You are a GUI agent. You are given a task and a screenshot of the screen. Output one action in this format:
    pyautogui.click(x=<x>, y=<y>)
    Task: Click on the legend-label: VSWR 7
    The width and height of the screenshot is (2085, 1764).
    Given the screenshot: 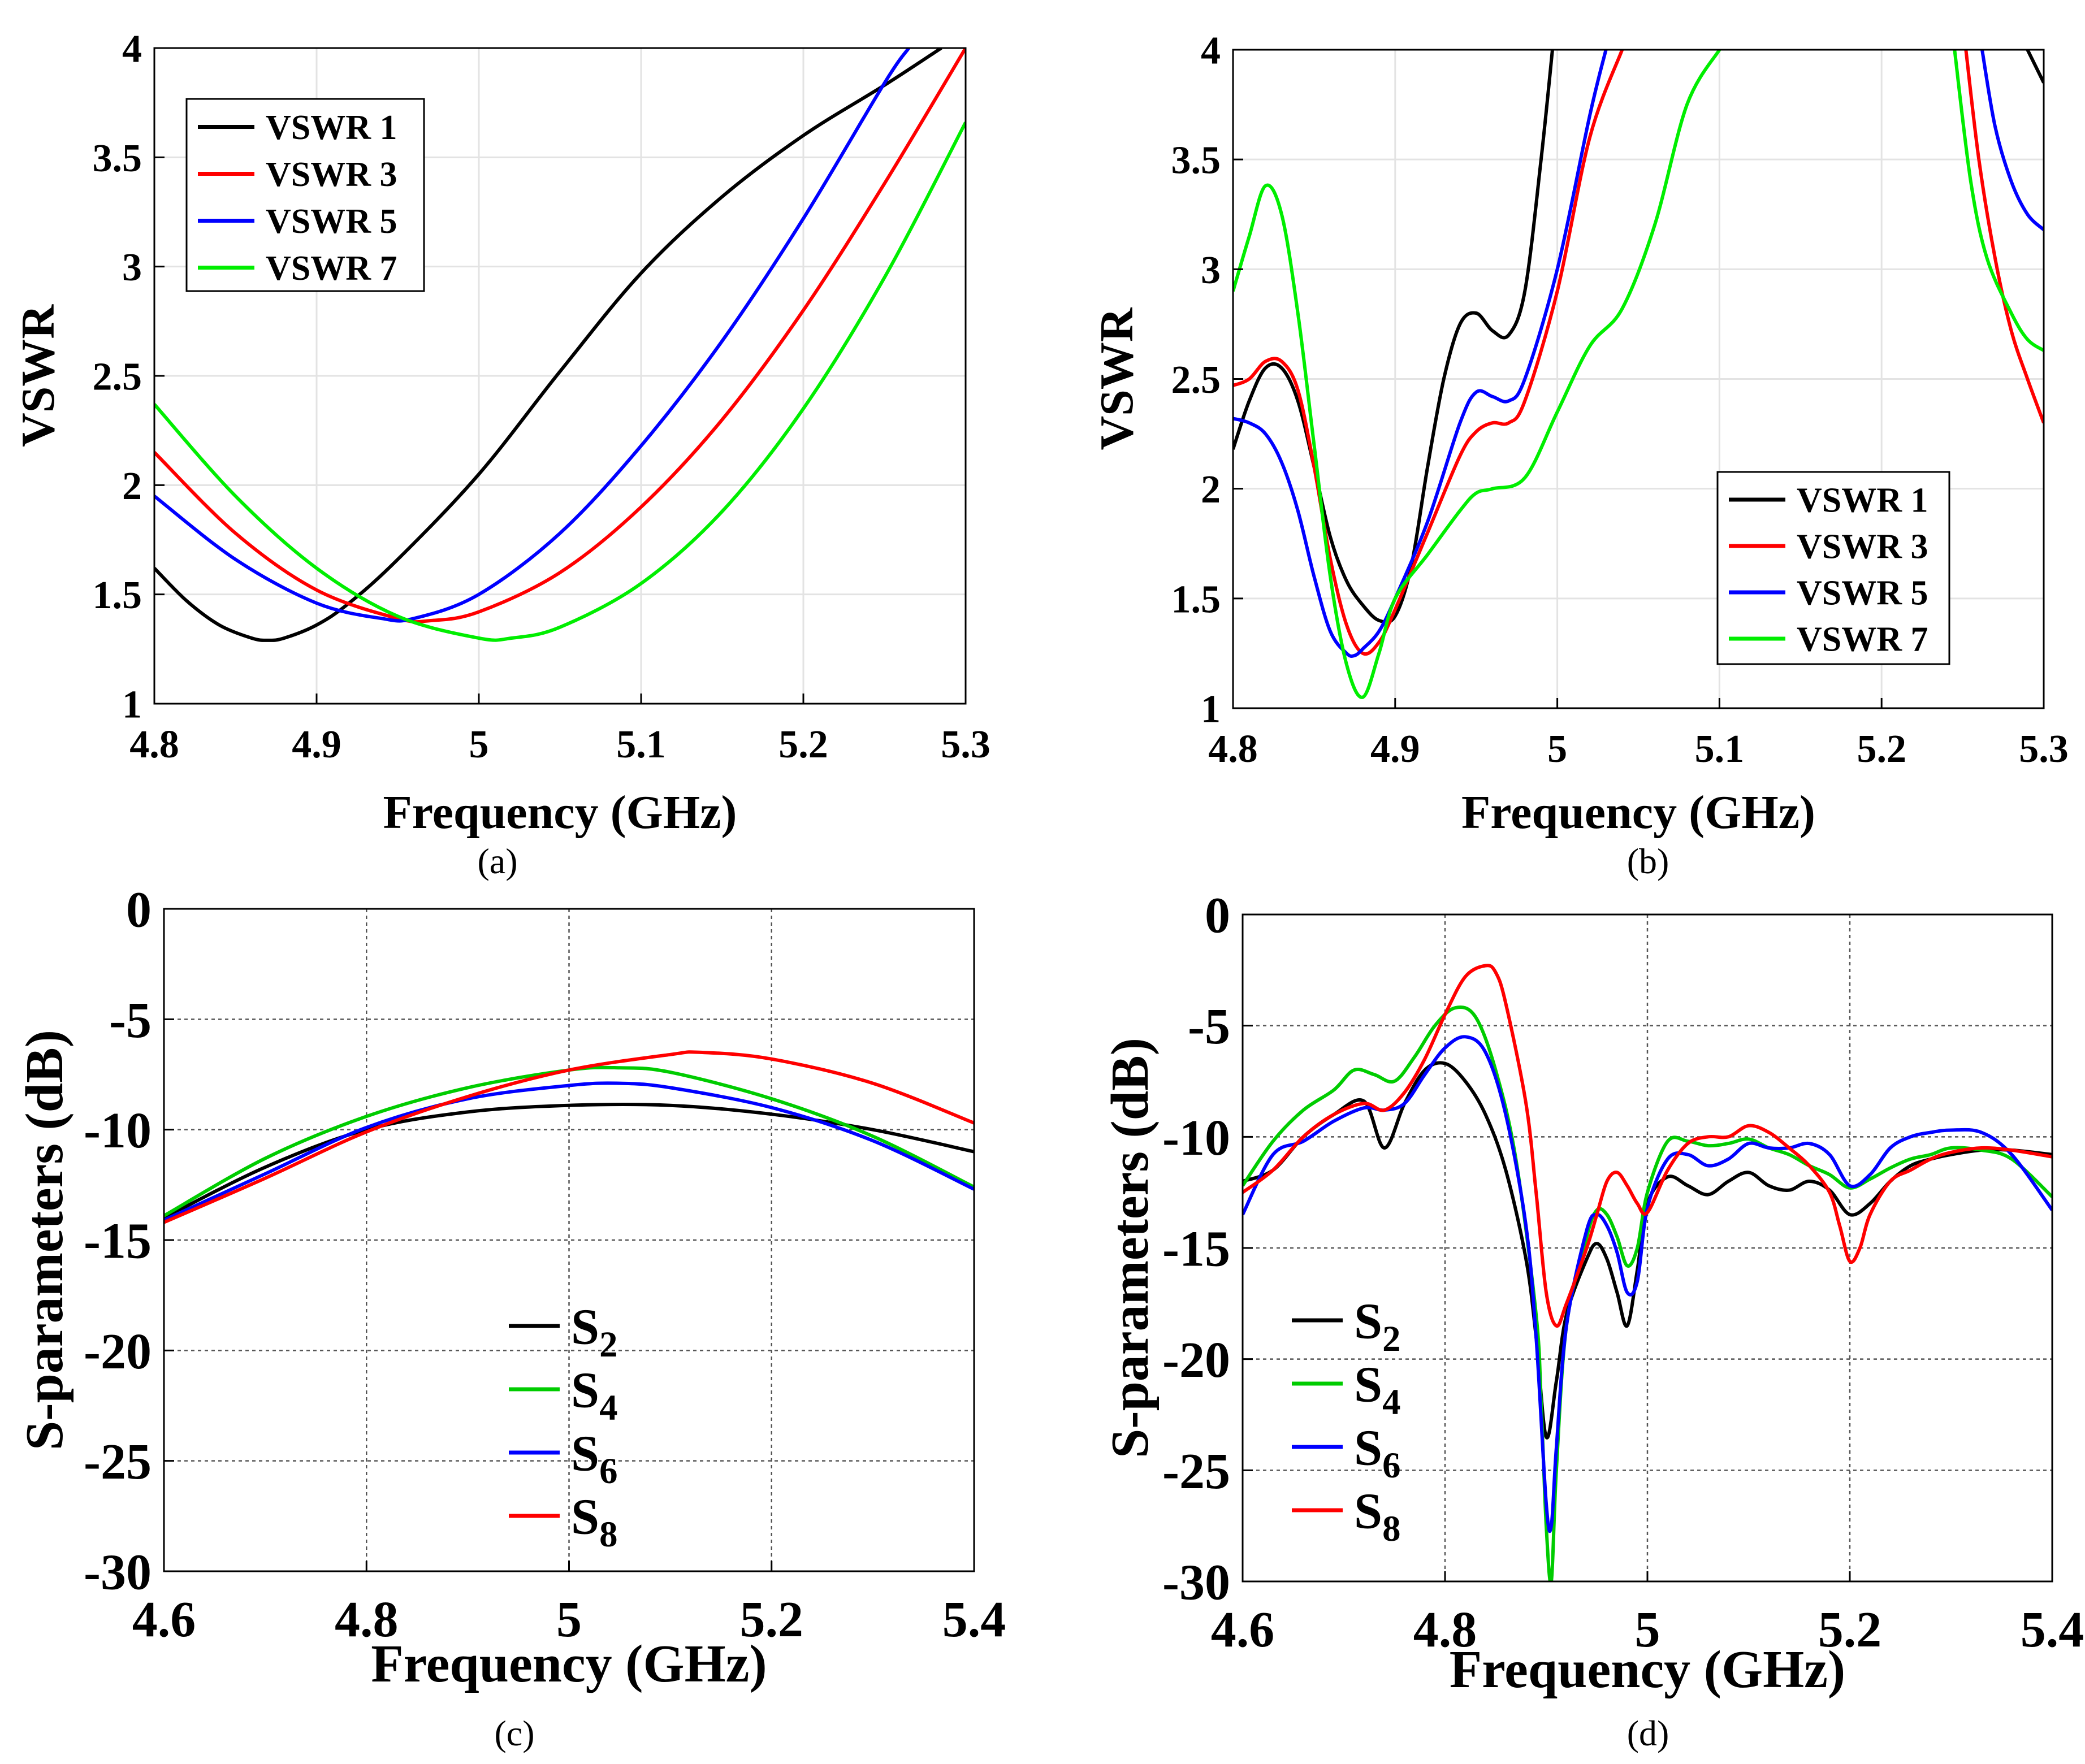 What is the action you would take?
    pyautogui.click(x=1862, y=640)
    